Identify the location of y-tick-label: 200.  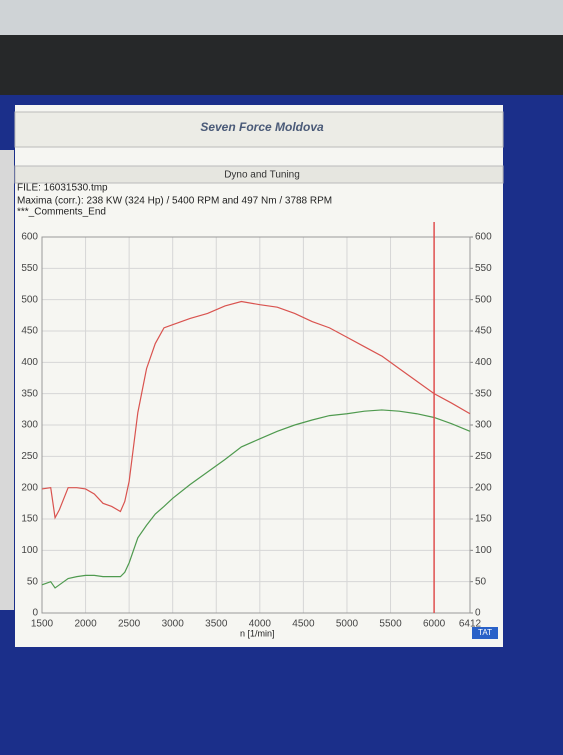
(29, 487).